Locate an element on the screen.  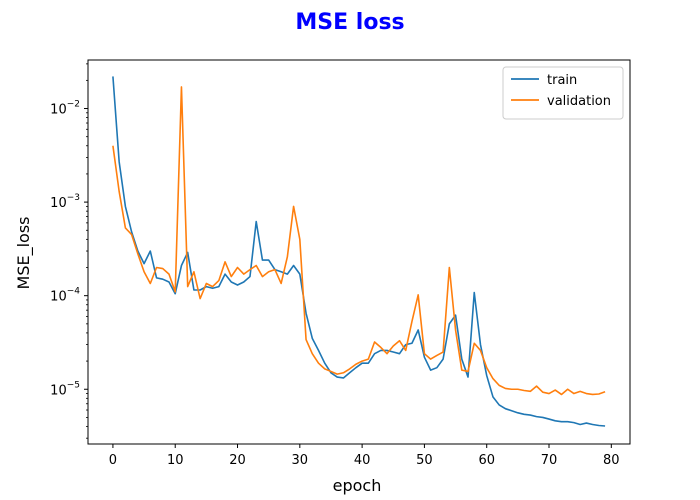
x-axis-label: epoch is located at coordinates (357, 485).